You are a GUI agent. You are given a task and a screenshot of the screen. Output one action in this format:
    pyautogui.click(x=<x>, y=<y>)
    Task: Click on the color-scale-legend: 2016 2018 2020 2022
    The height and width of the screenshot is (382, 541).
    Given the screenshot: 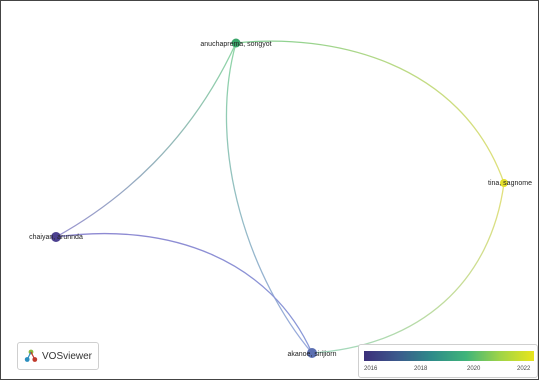 What is the action you would take?
    pyautogui.click(x=448, y=361)
    